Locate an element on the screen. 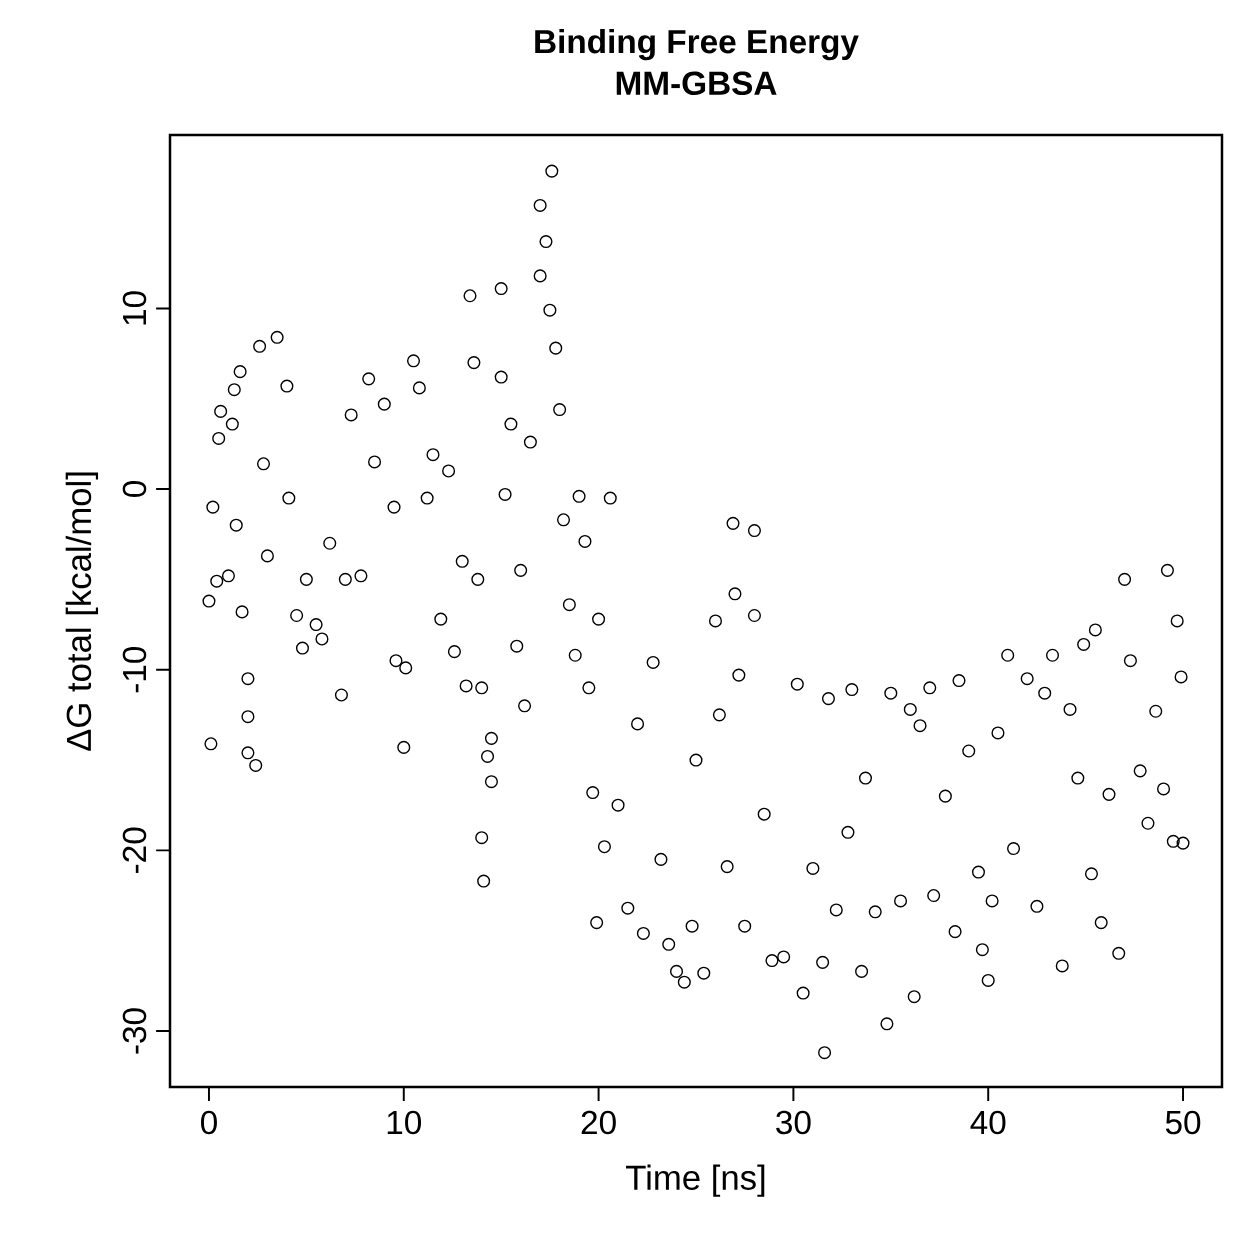 The height and width of the screenshot is (1259, 1259). y-axis-title: ΔG total [kcal/mol] is located at coordinates (82, 611).